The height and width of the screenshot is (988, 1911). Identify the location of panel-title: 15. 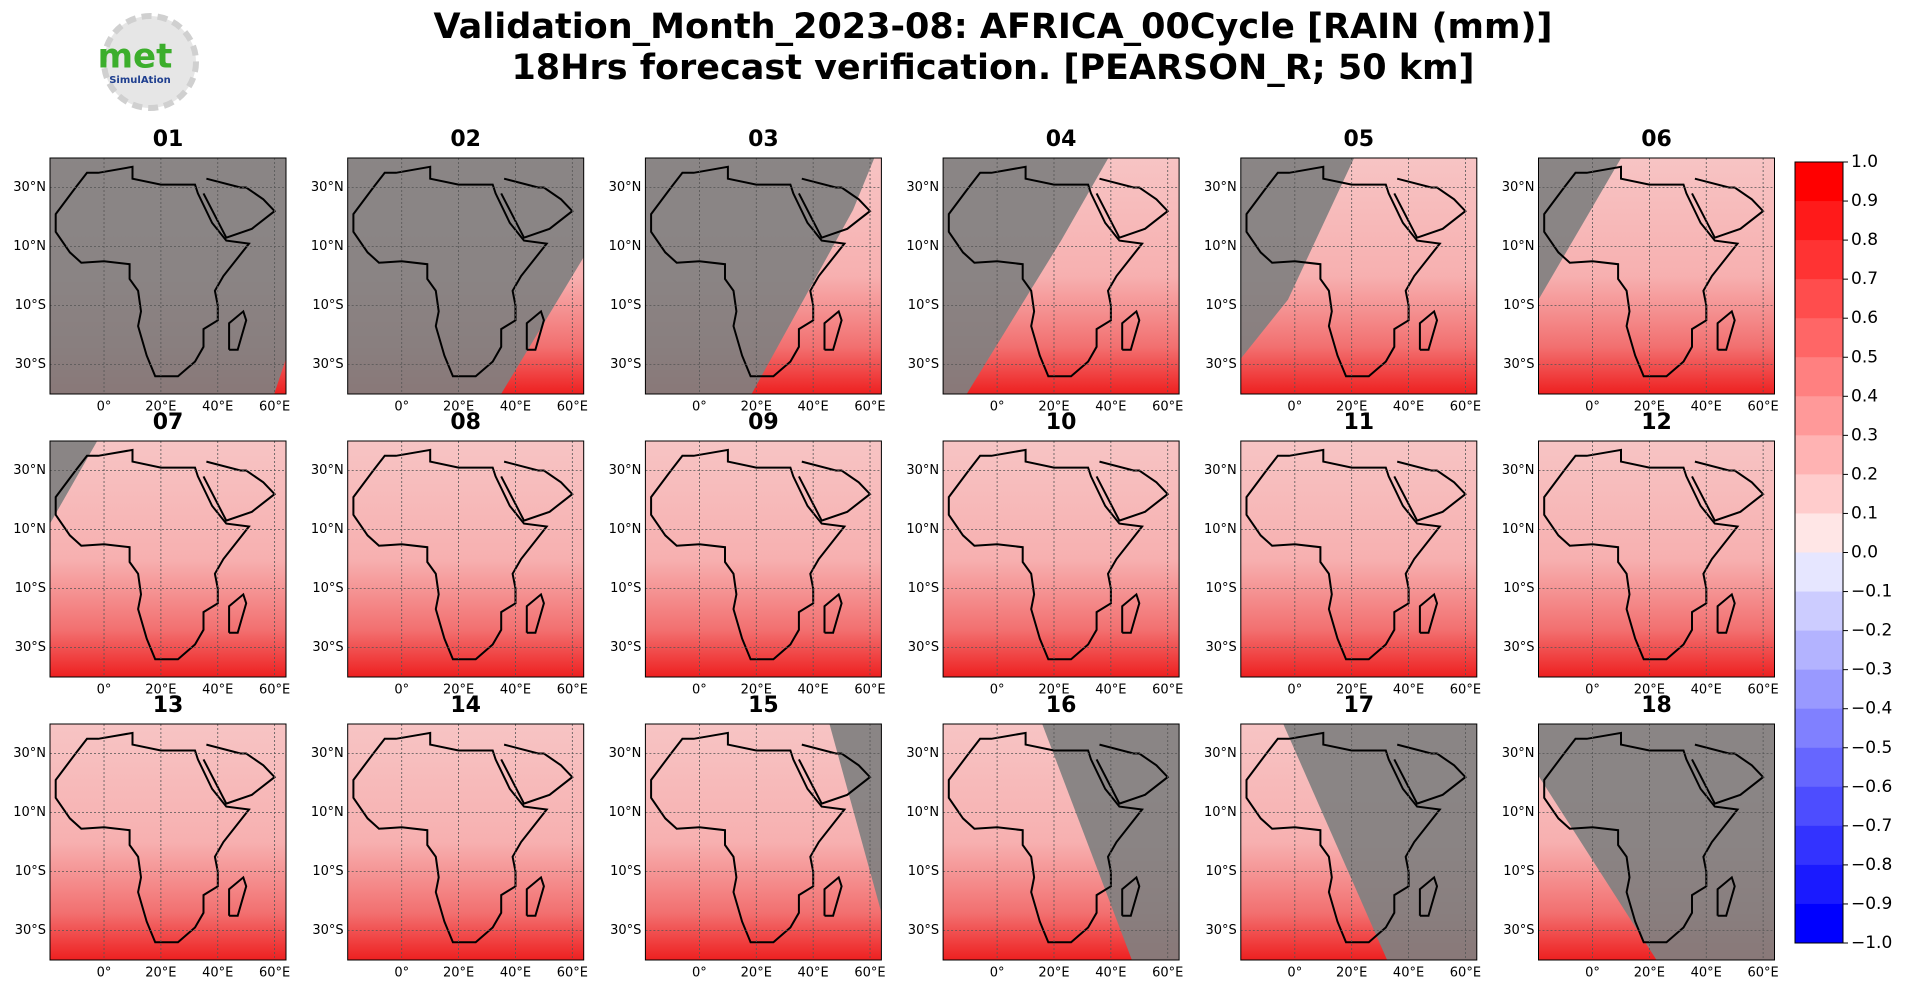
(763, 705).